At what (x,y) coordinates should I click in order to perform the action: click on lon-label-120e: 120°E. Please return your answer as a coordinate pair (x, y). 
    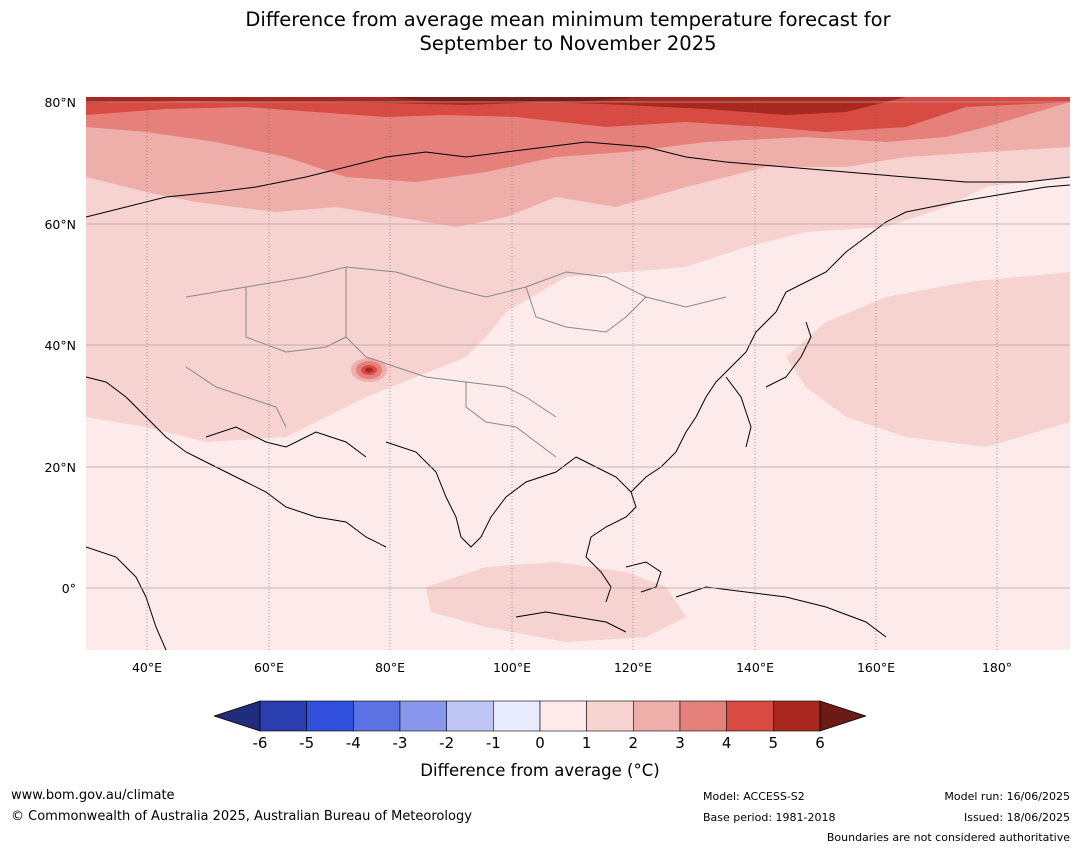
    Looking at the image, I should click on (632, 667).